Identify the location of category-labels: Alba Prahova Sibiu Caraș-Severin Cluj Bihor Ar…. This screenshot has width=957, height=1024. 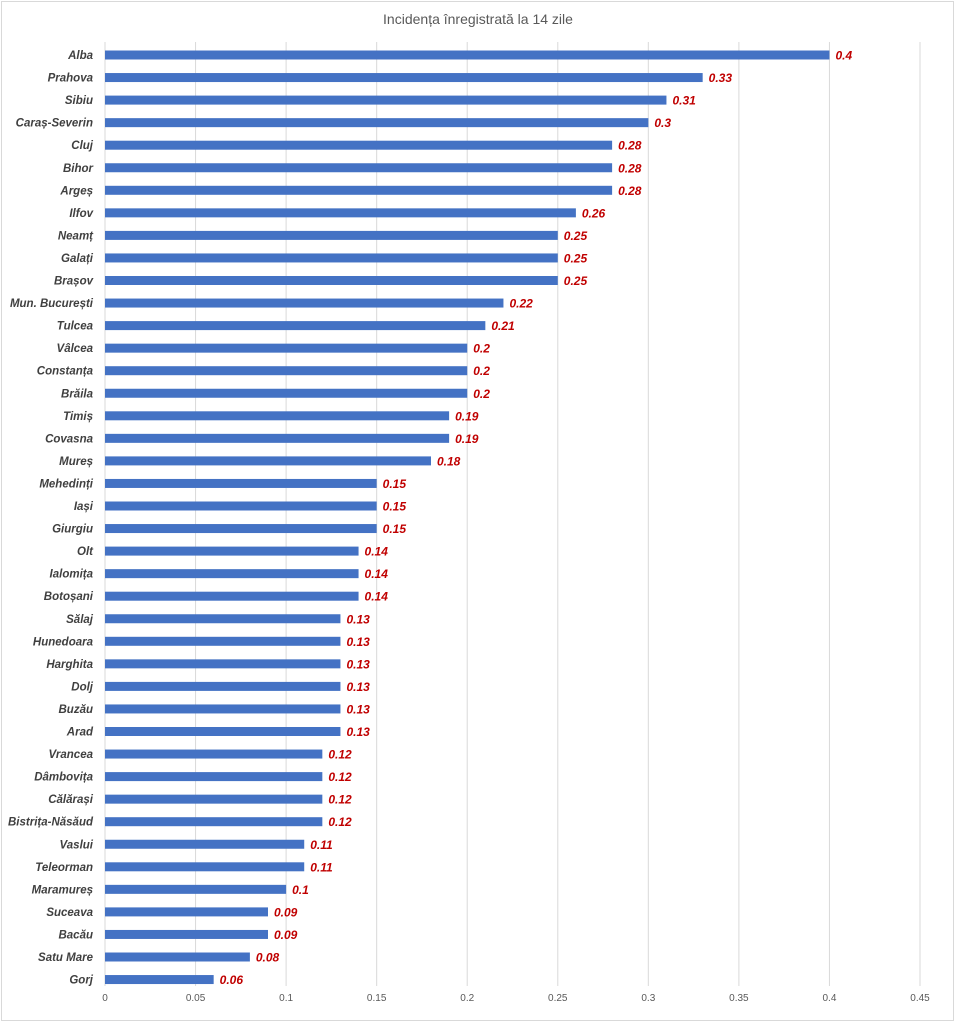
(51, 518).